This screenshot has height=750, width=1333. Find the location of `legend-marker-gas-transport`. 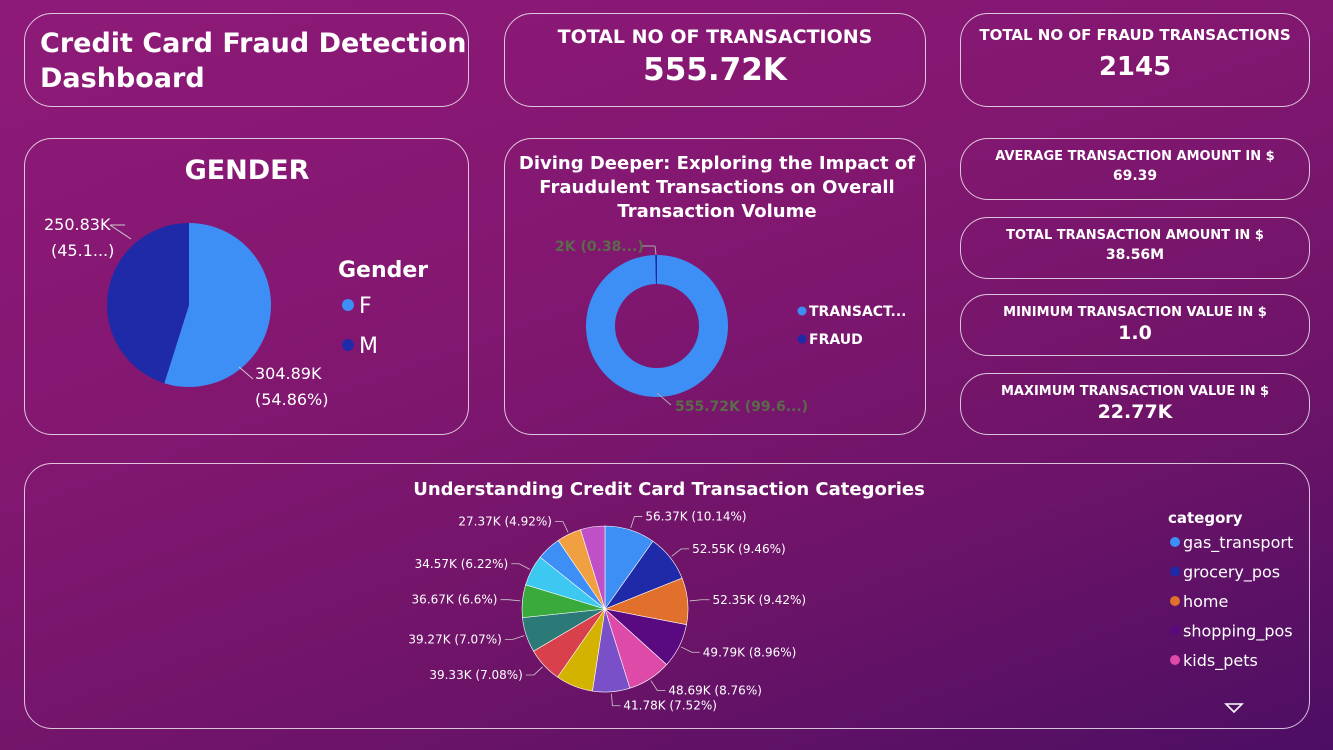

legend-marker-gas-transport is located at coordinates (1175, 542).